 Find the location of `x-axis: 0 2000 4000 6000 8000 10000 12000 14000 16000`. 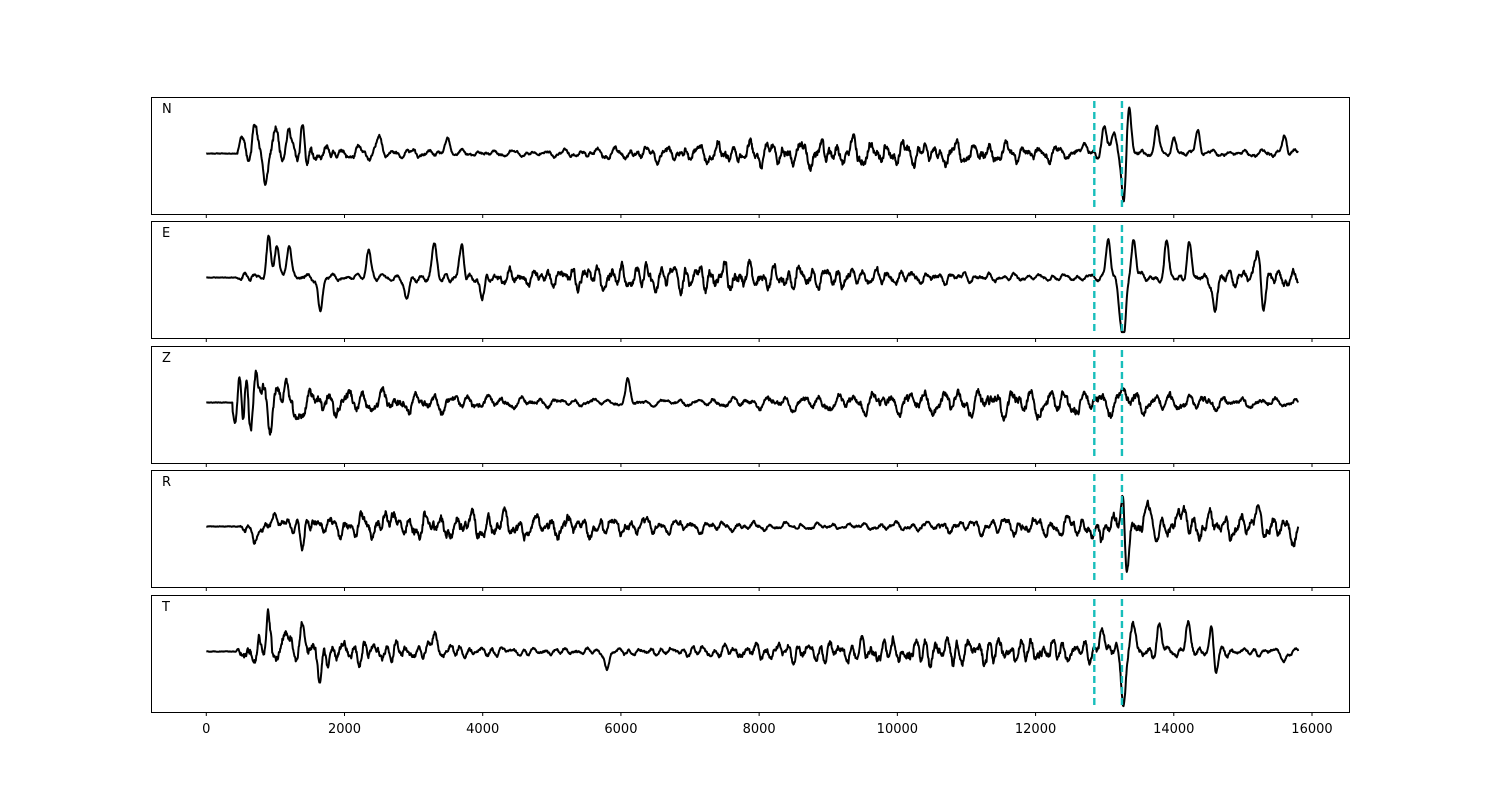

x-axis: 0 2000 4000 6000 8000 10000 12000 14000 16000 is located at coordinates (767, 729).